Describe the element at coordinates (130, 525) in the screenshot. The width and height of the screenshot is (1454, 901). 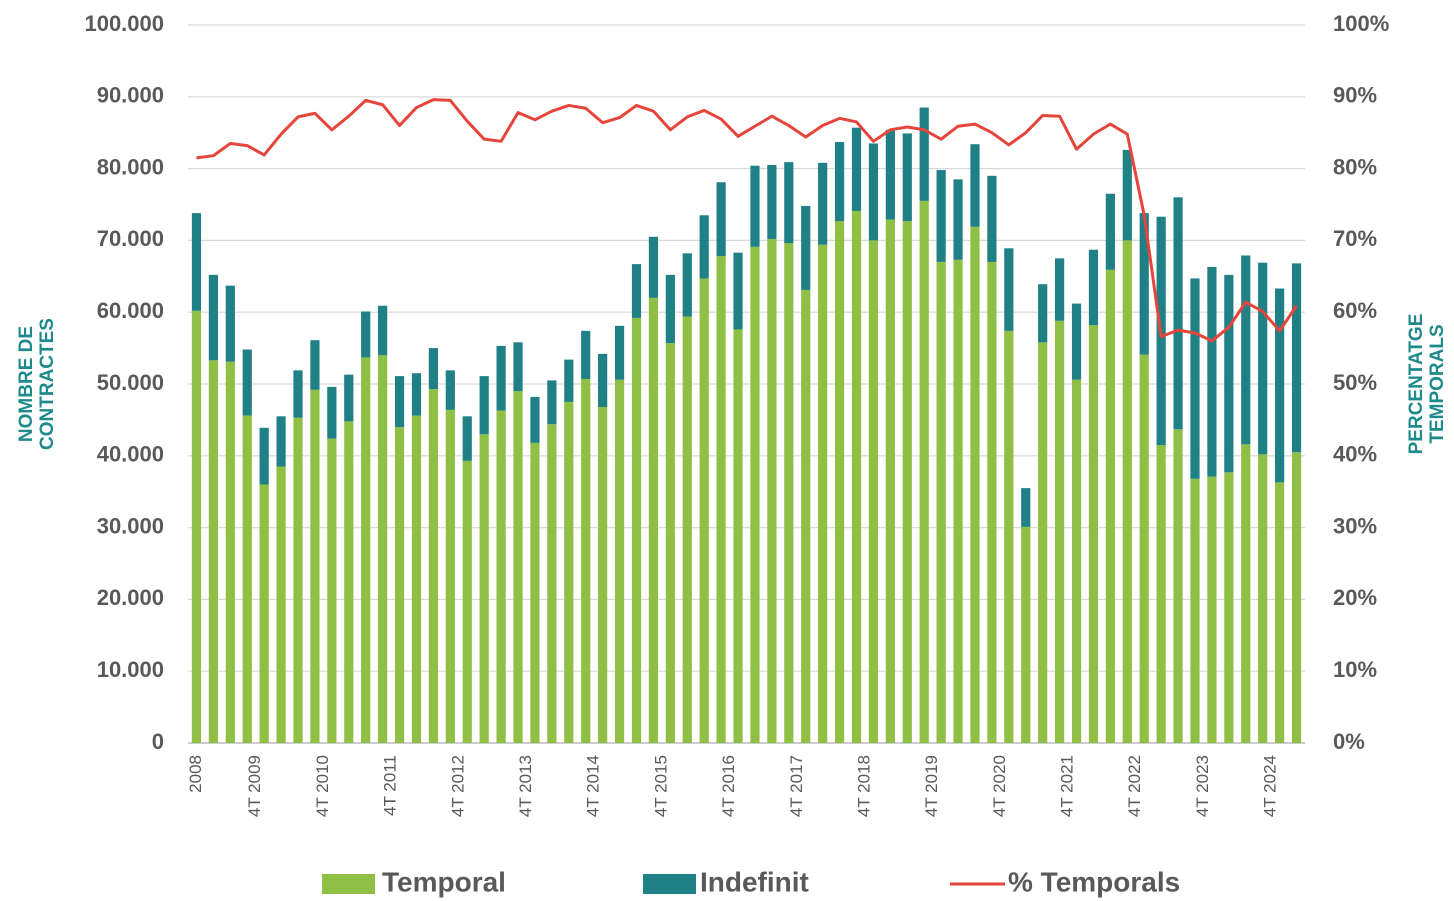
I see `y-tick-label: 30.000` at that location.